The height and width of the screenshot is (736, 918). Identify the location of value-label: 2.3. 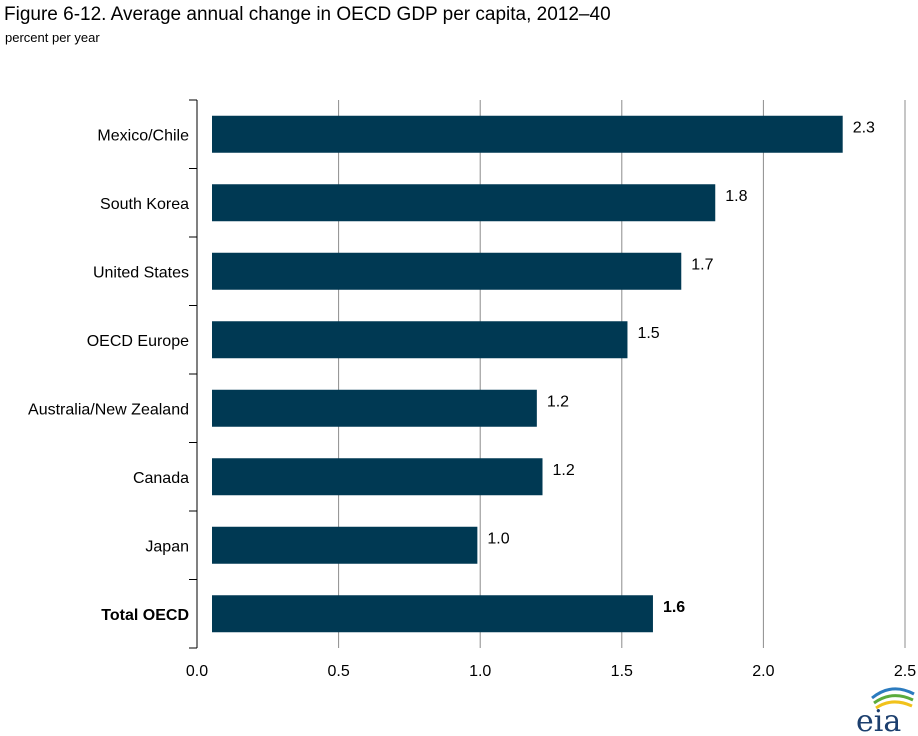
(864, 127).